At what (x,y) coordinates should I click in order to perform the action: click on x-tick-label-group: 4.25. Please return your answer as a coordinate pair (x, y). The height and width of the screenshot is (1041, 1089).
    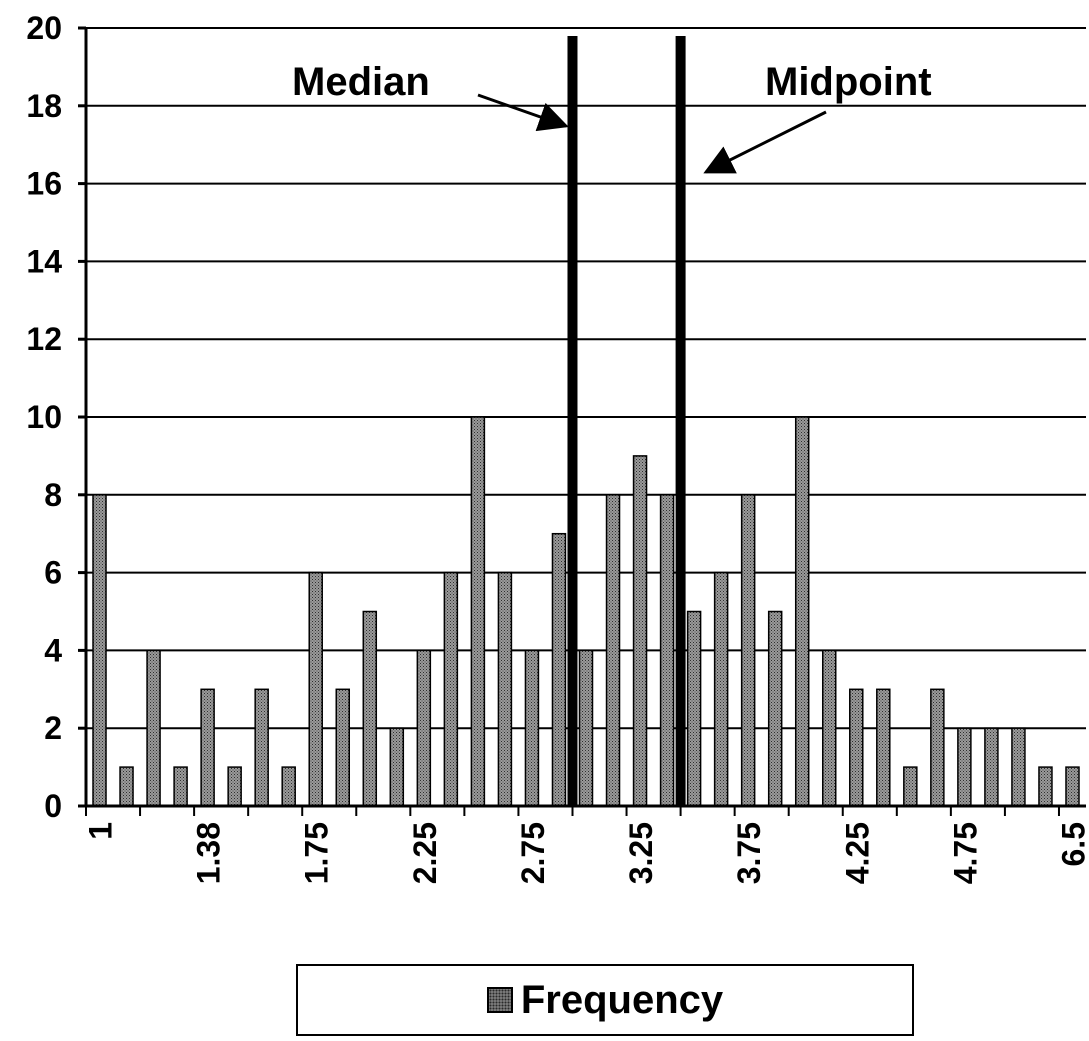
    Looking at the image, I should click on (857, 853).